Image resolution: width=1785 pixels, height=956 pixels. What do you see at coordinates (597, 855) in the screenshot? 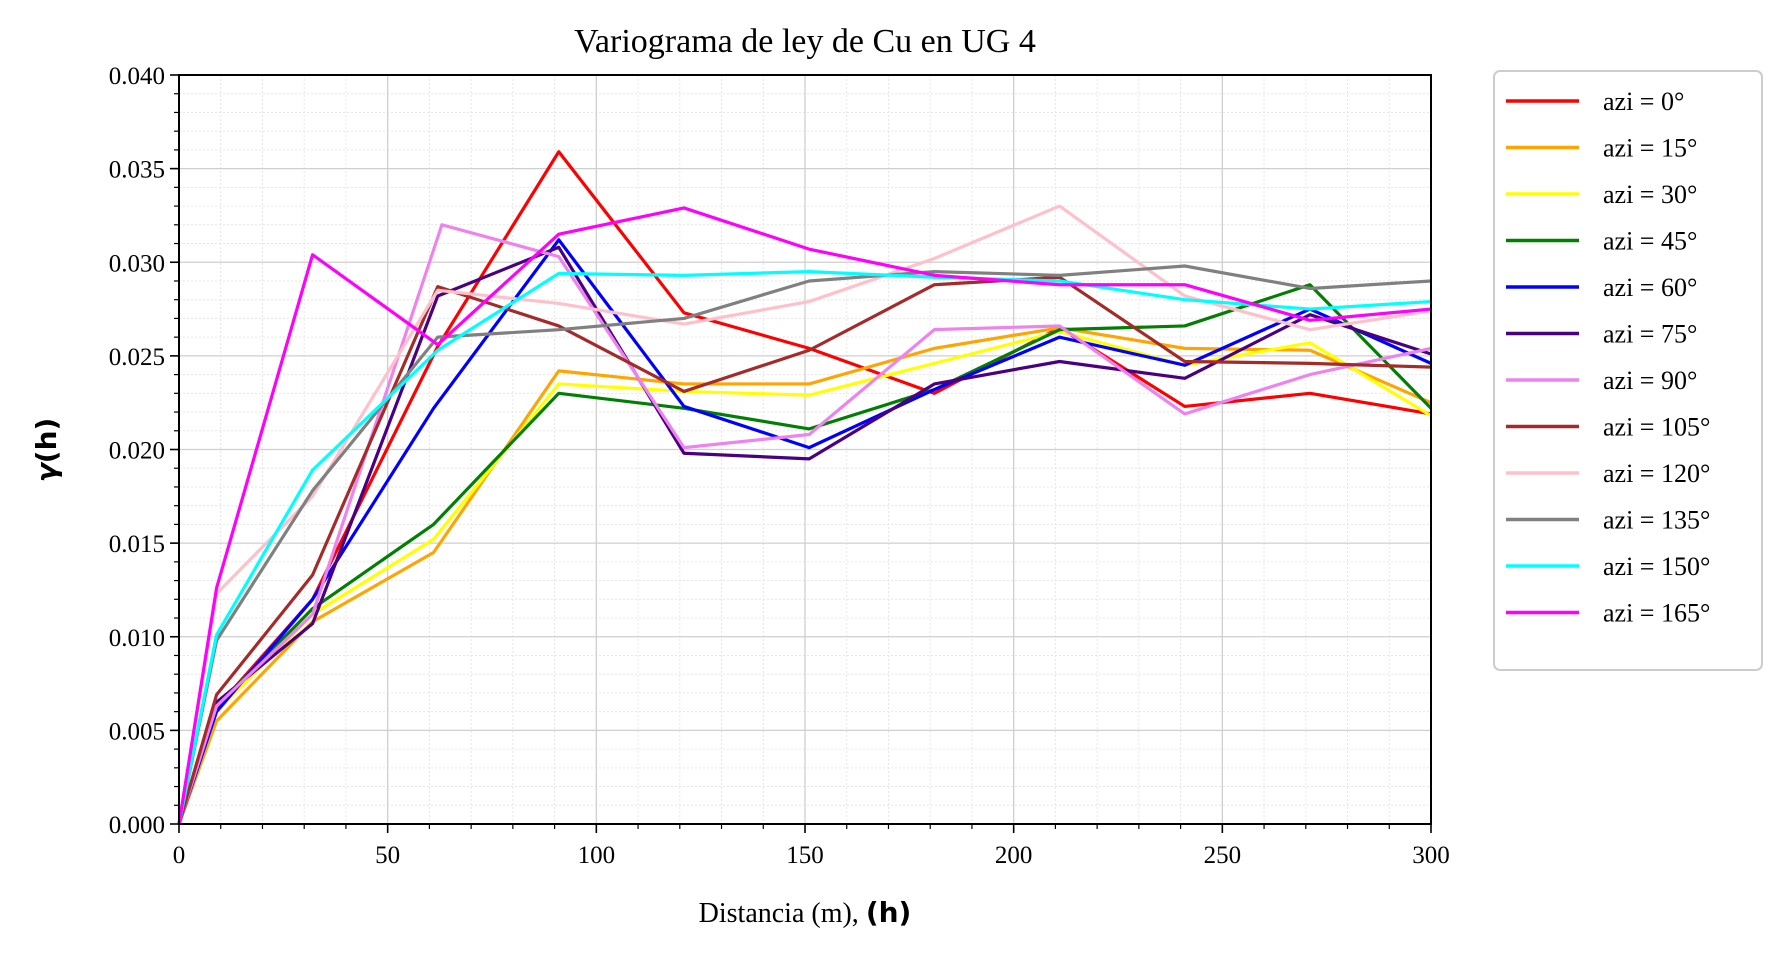
I see `x-tick-label: 100` at bounding box center [597, 855].